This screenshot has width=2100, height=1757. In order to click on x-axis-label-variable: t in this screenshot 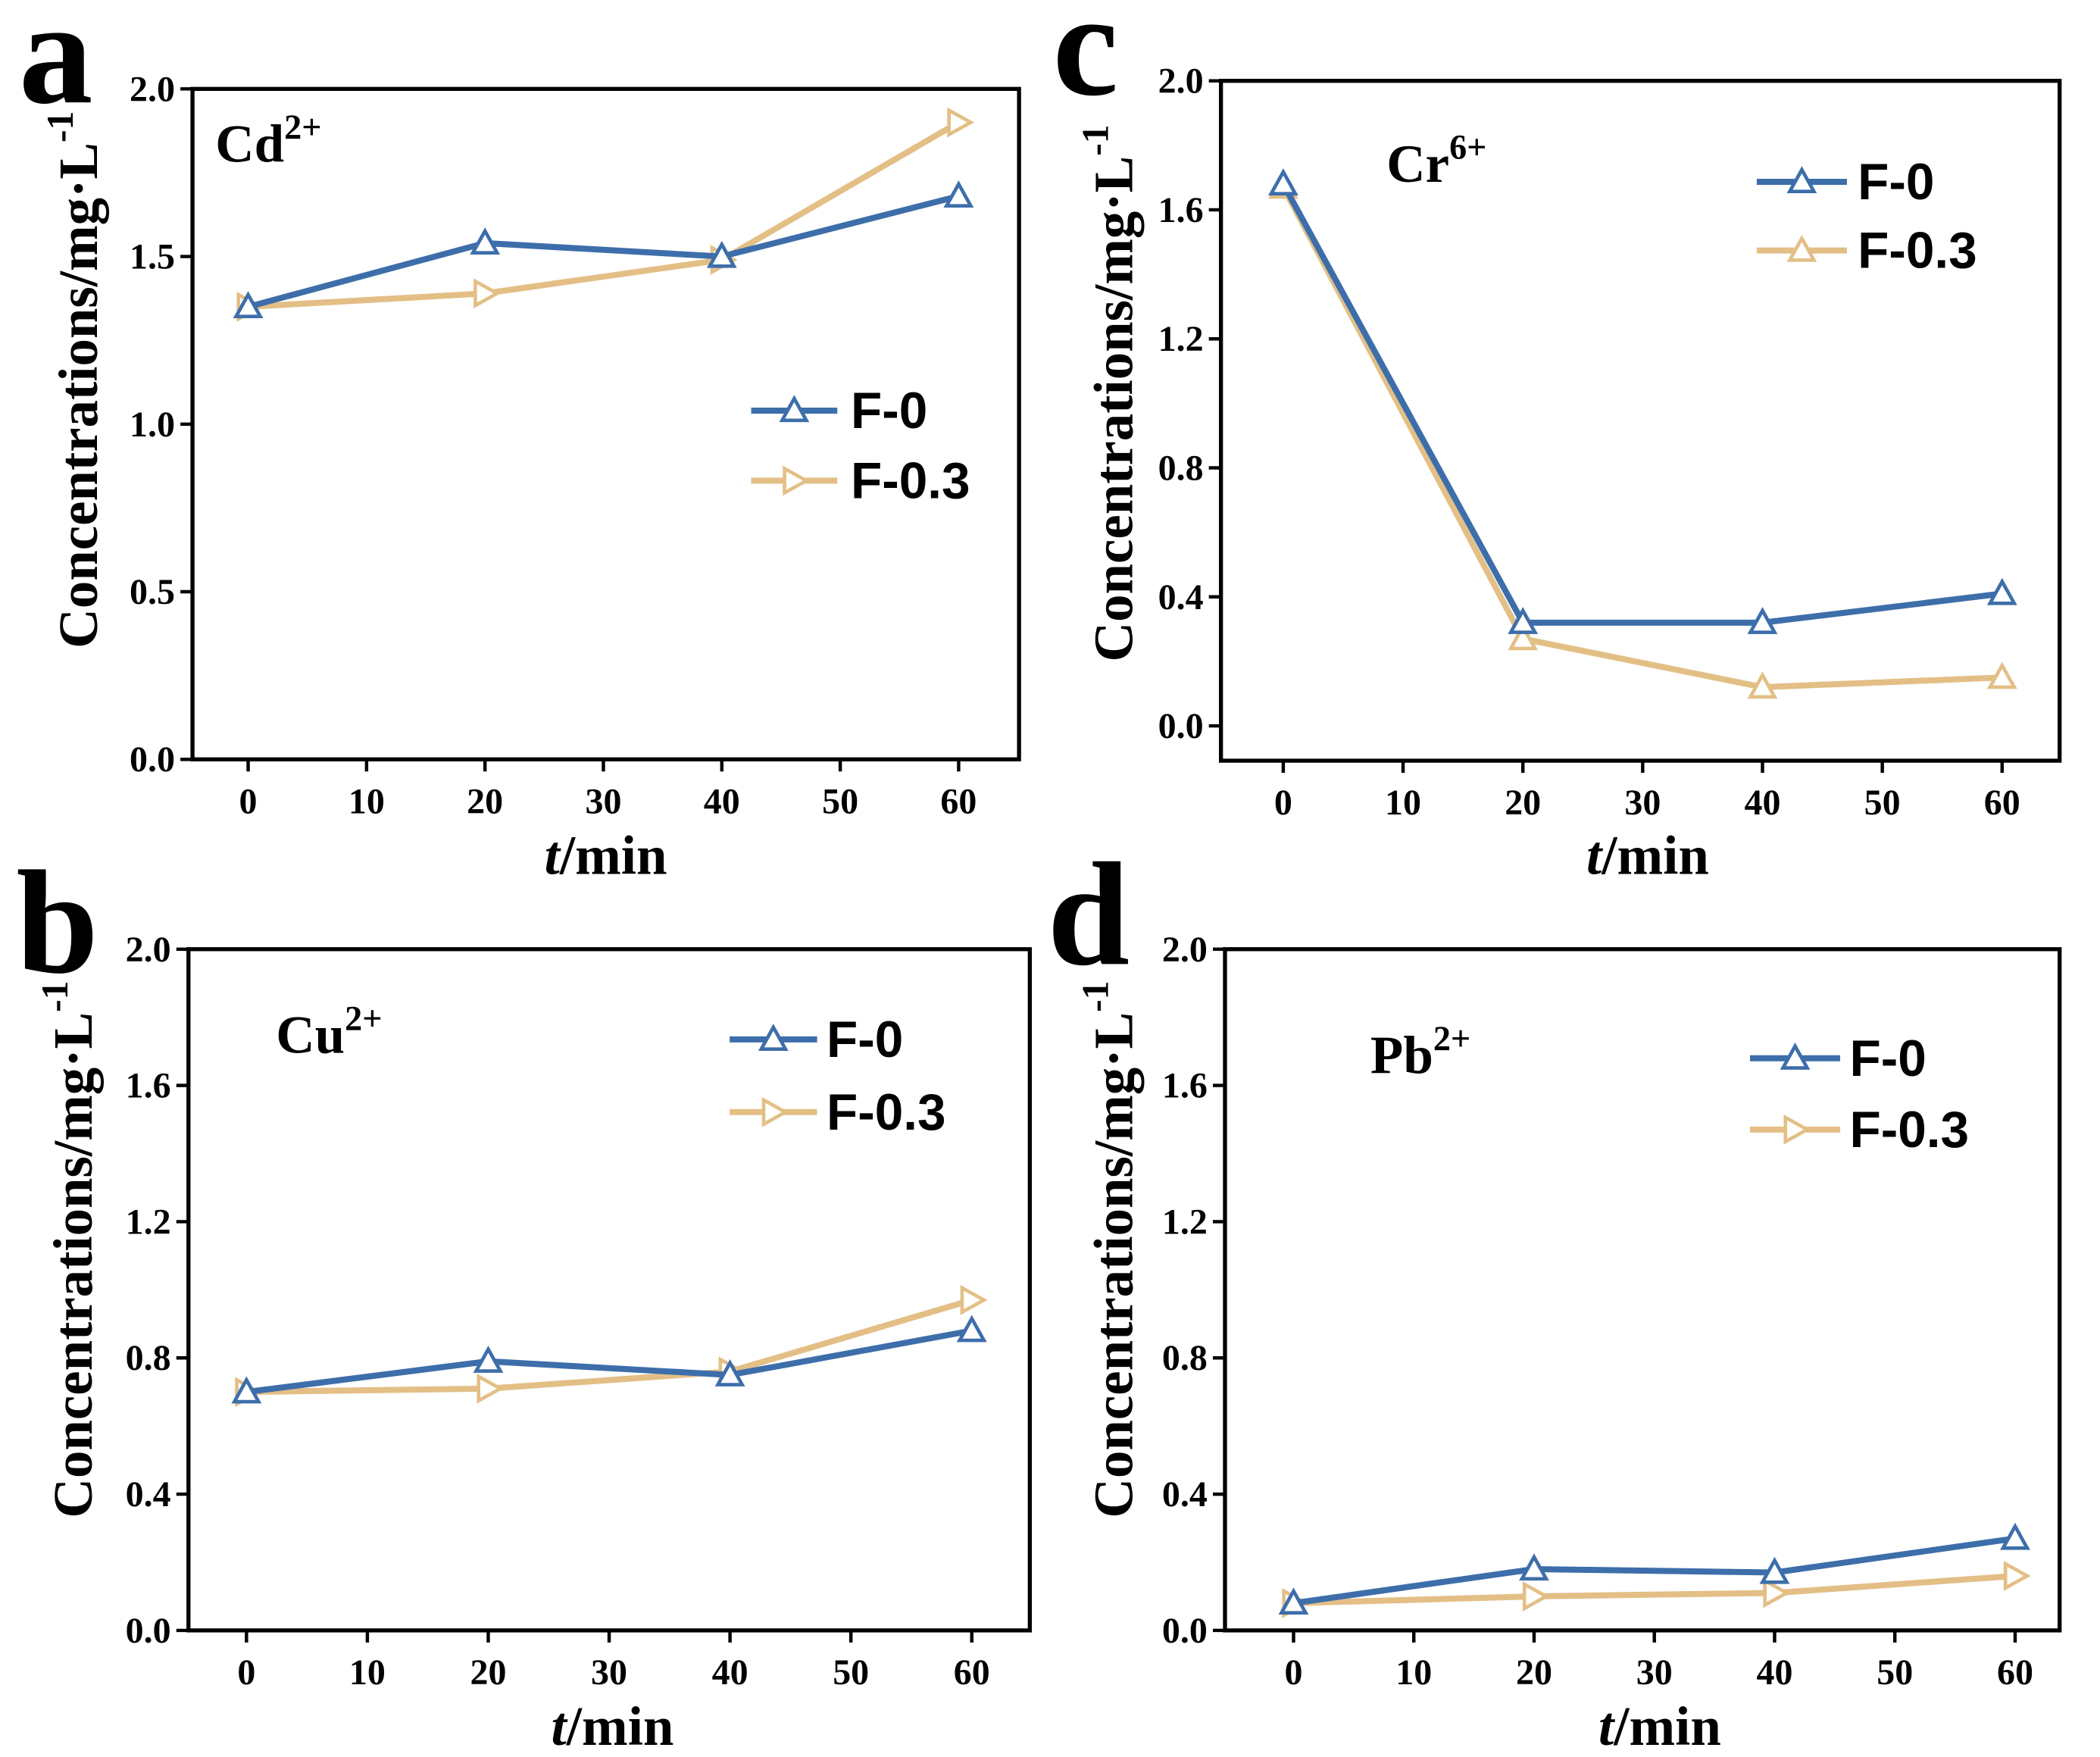, I will do `click(1595, 855)`.